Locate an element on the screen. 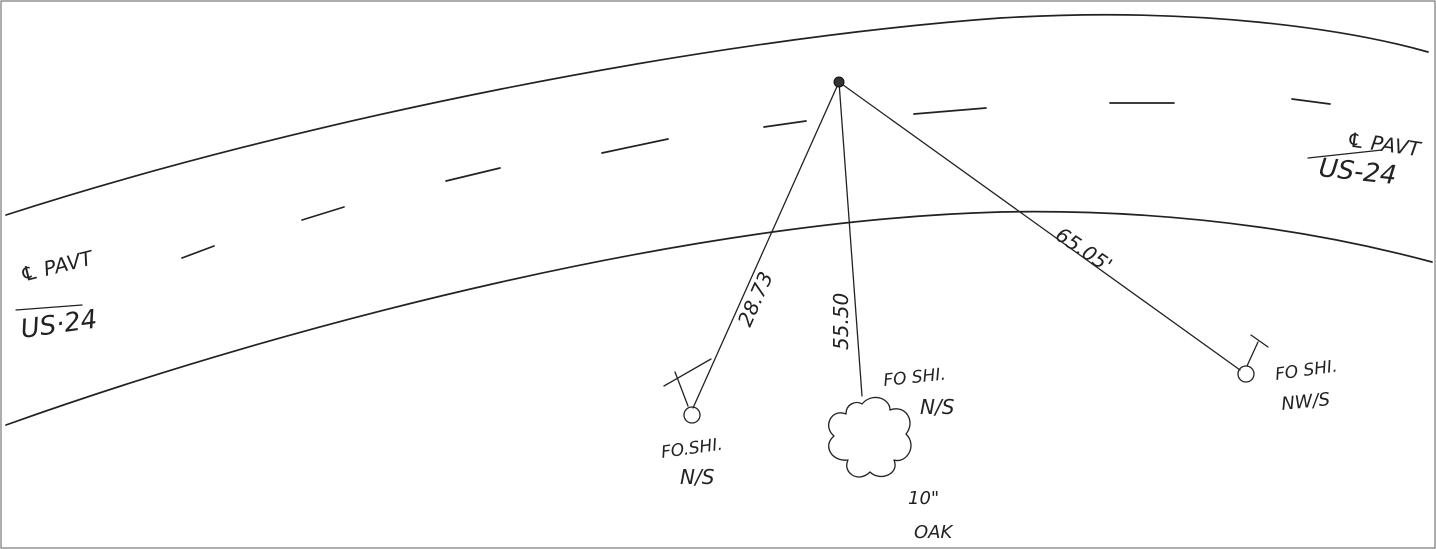 The image size is (1436, 549). tree-size-label: 10" is located at coordinates (923, 498).